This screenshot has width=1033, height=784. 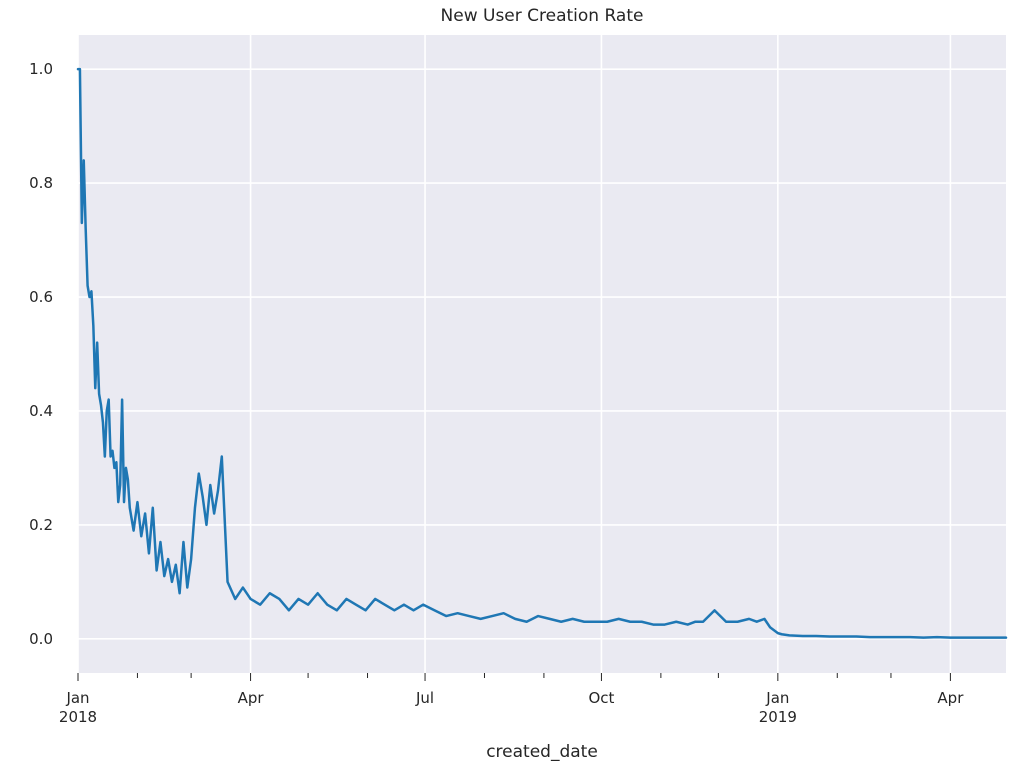 What do you see at coordinates (78, 717) in the screenshot?
I see `x-tick-year-label: 2018` at bounding box center [78, 717].